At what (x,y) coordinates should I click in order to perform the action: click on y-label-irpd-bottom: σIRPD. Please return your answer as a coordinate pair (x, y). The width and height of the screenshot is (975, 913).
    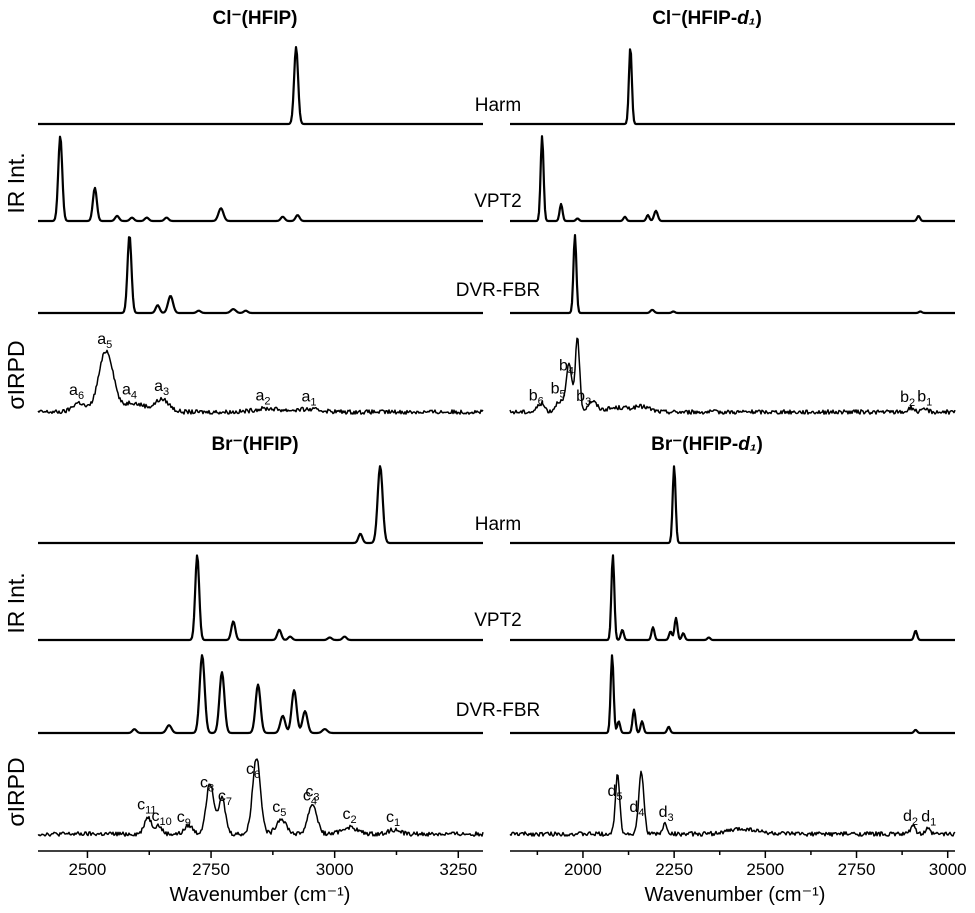
    Looking at the image, I should click on (16, 791).